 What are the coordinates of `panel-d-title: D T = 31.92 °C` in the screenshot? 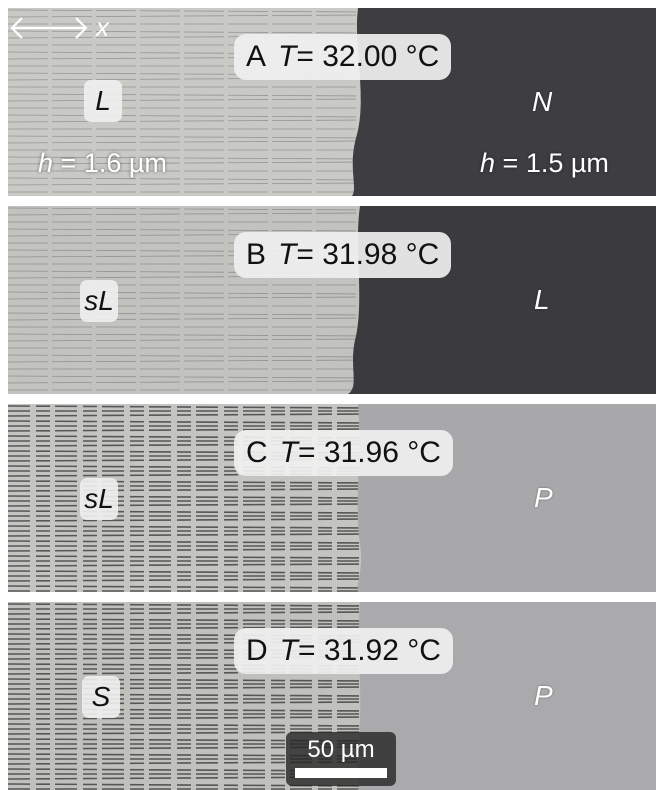 It's located at (343, 651).